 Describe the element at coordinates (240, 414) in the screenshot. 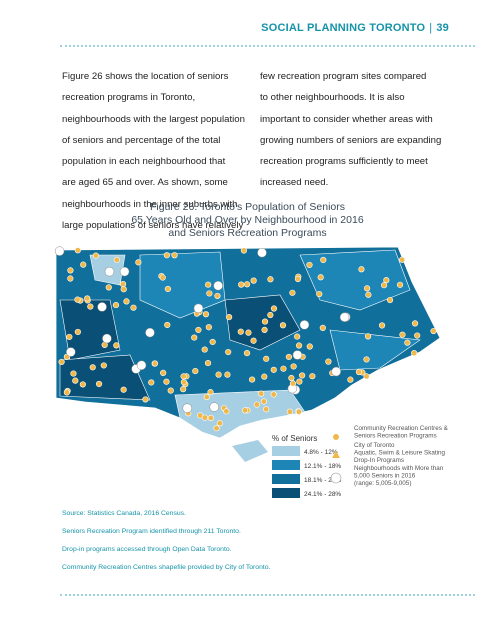

I see `downtown` at that location.